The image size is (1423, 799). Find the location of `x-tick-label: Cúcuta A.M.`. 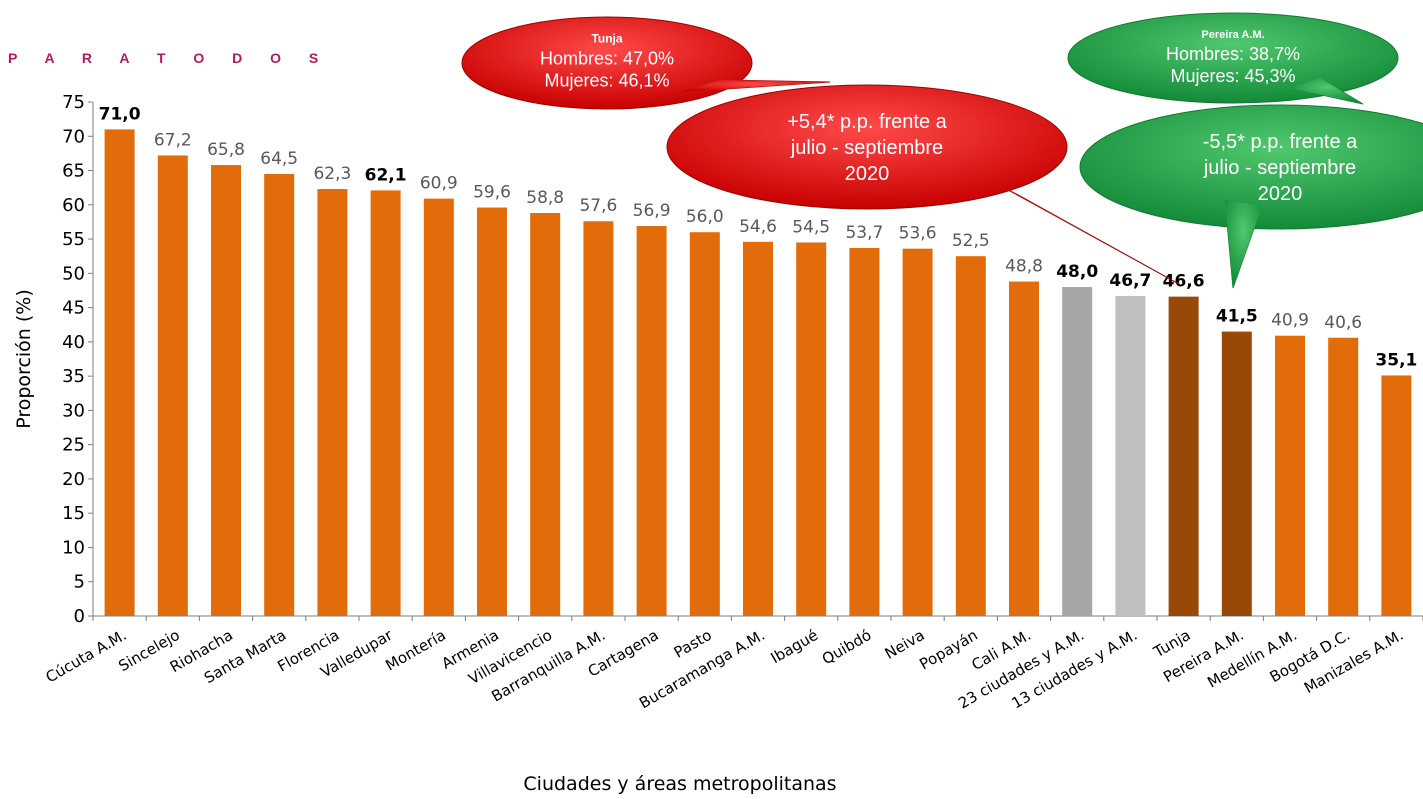

x-tick-label: Cúcuta A.M. is located at coordinates (86, 656).